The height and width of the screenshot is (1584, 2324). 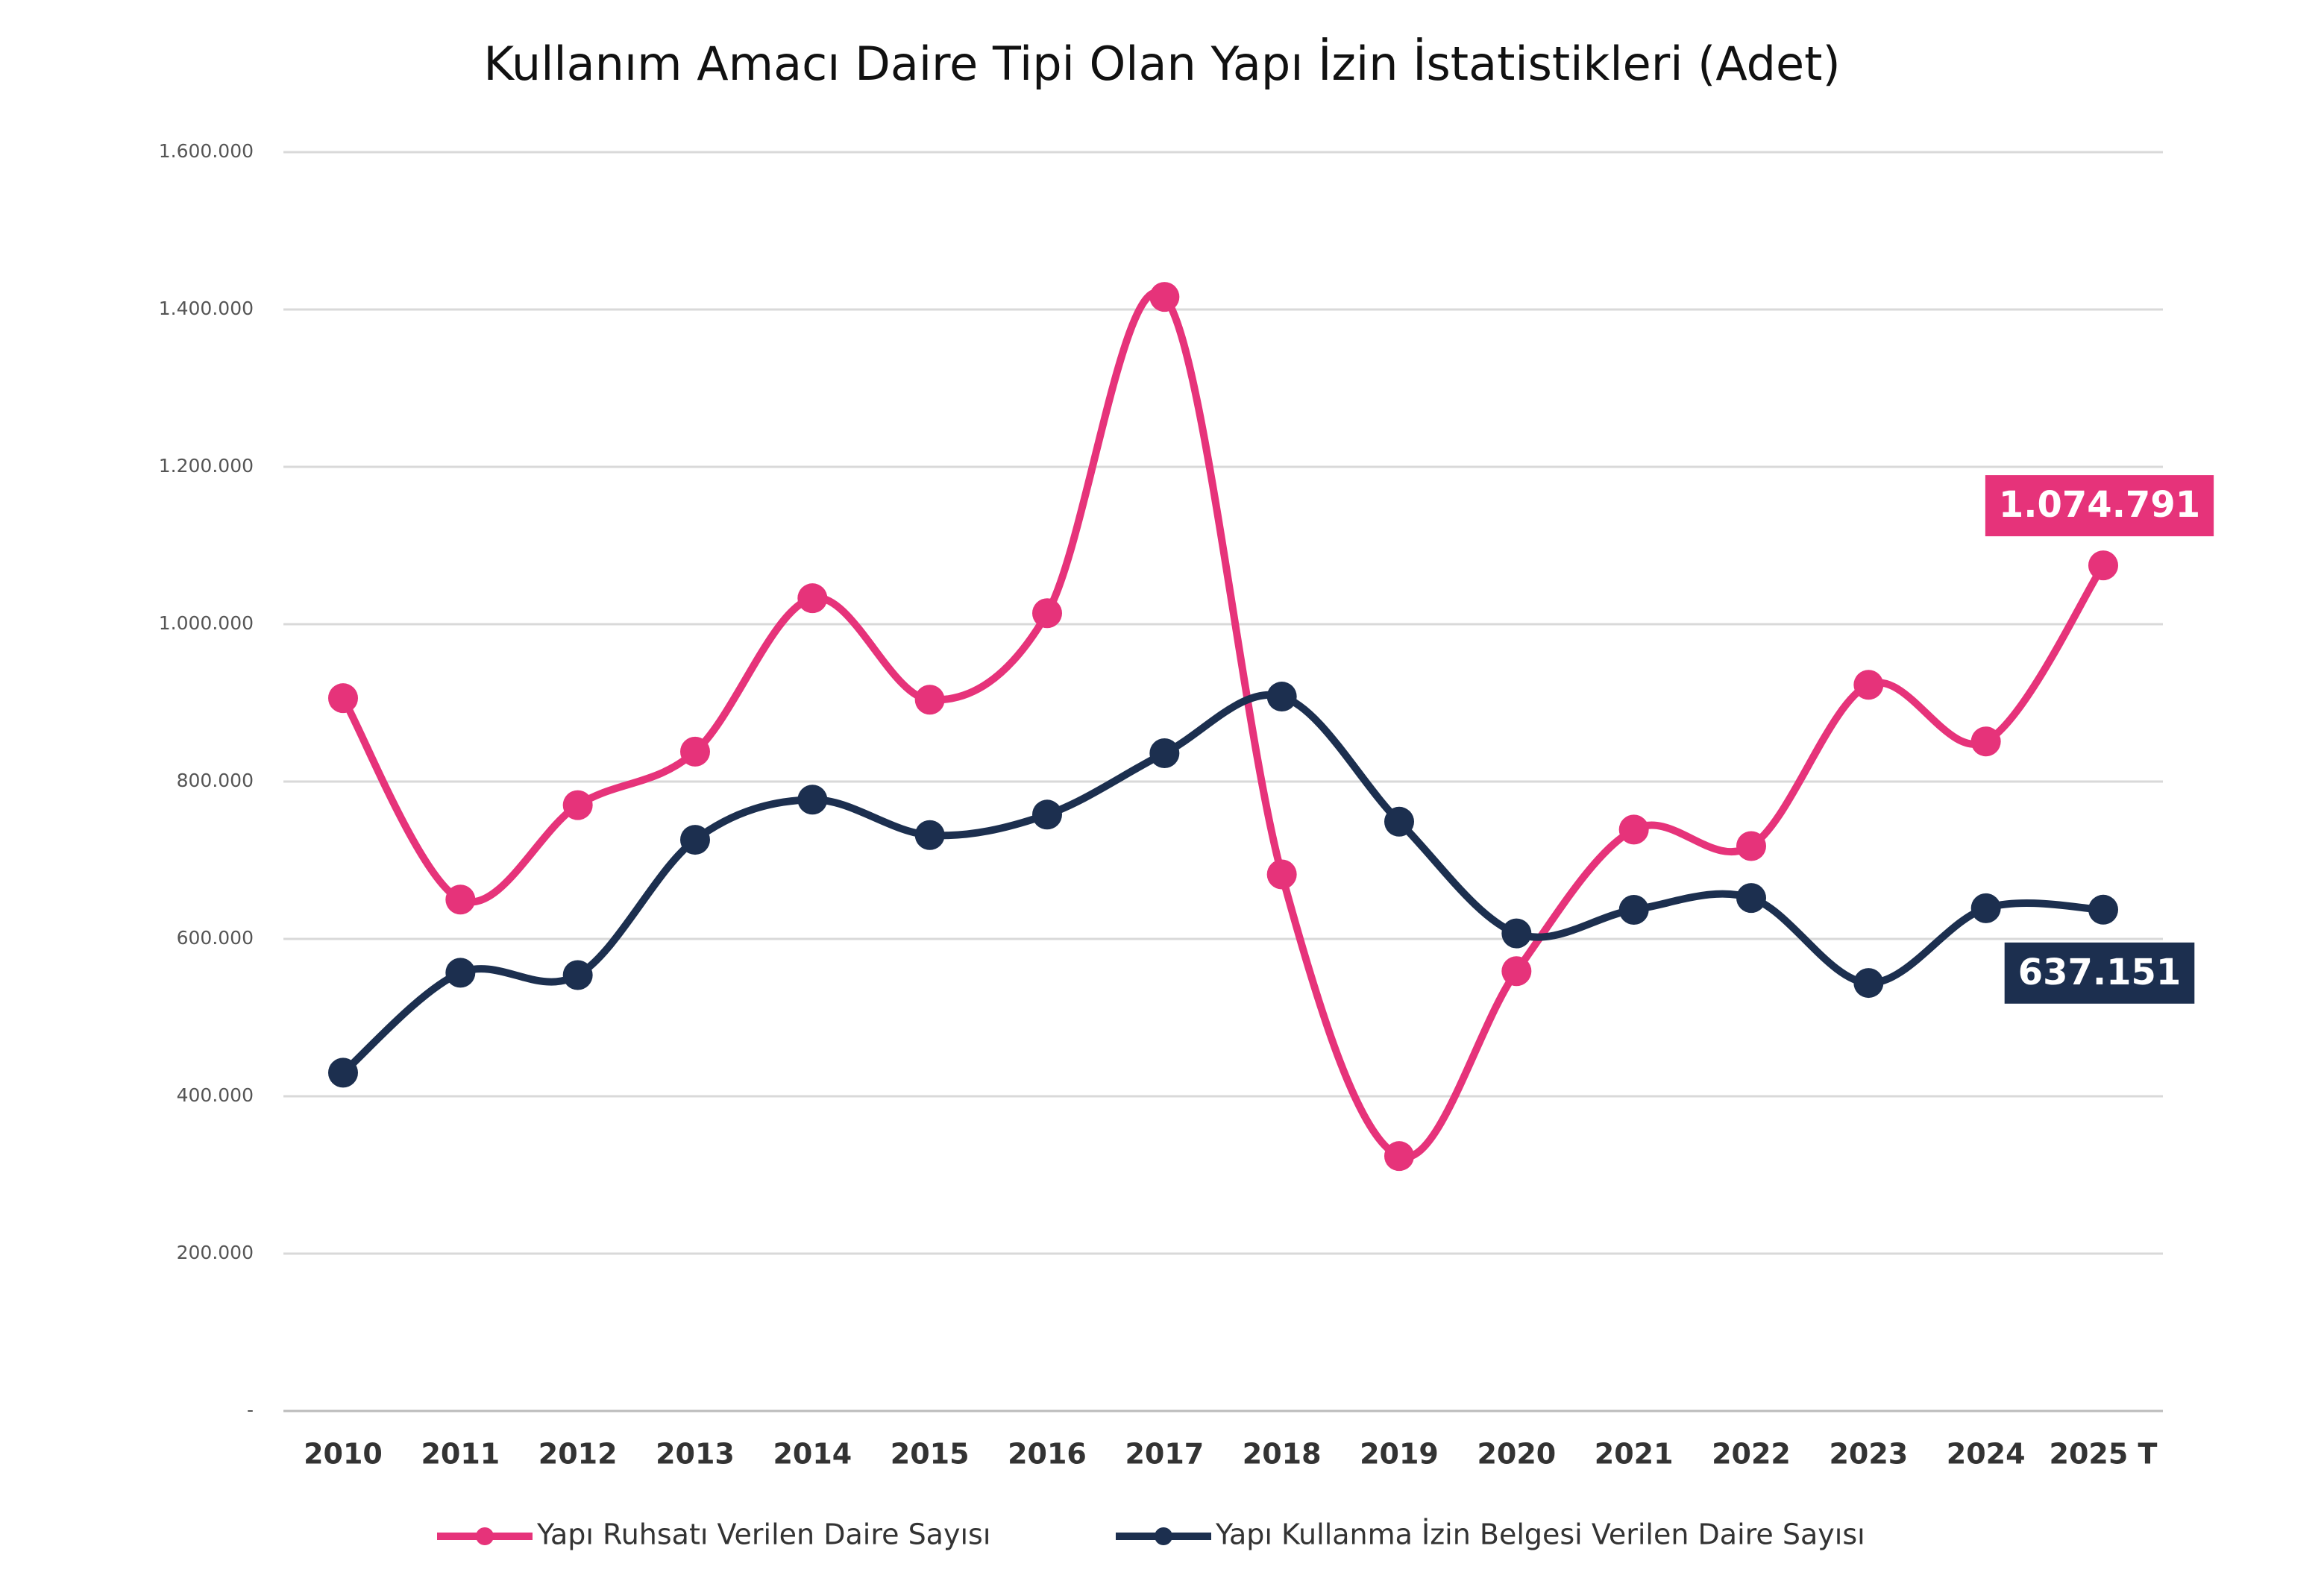 What do you see at coordinates (343, 1454) in the screenshot?
I see `x-tick-label: 2010` at bounding box center [343, 1454].